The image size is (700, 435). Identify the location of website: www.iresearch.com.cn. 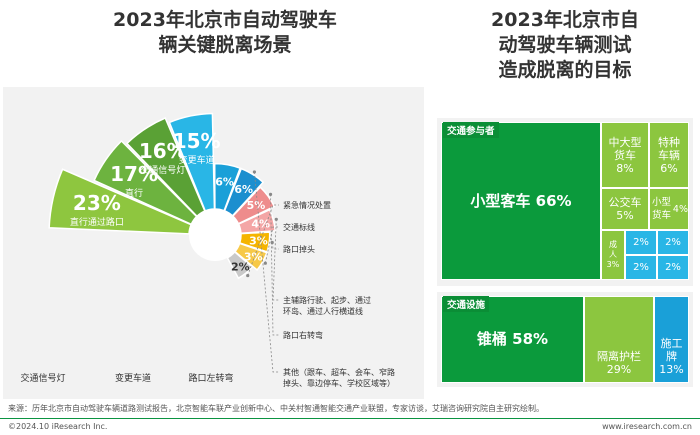
(647, 426).